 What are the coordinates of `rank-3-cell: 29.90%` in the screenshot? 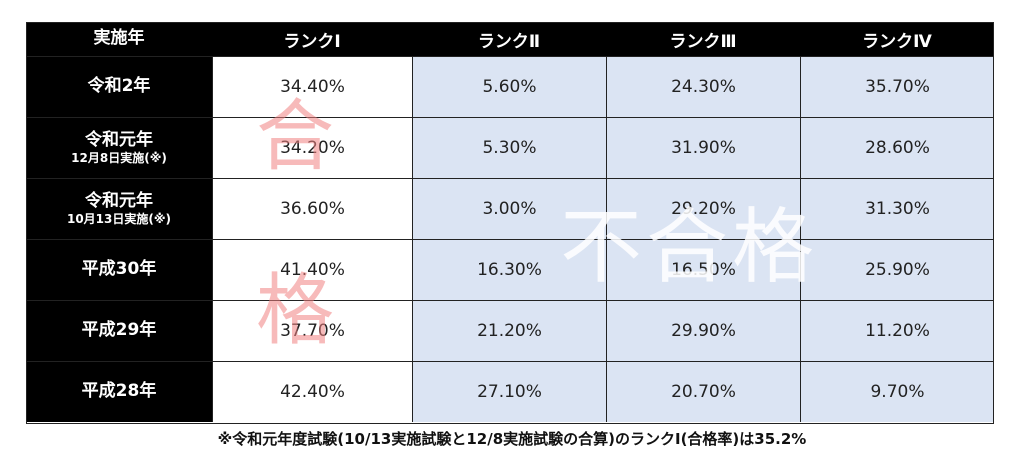 It's located at (703, 331).